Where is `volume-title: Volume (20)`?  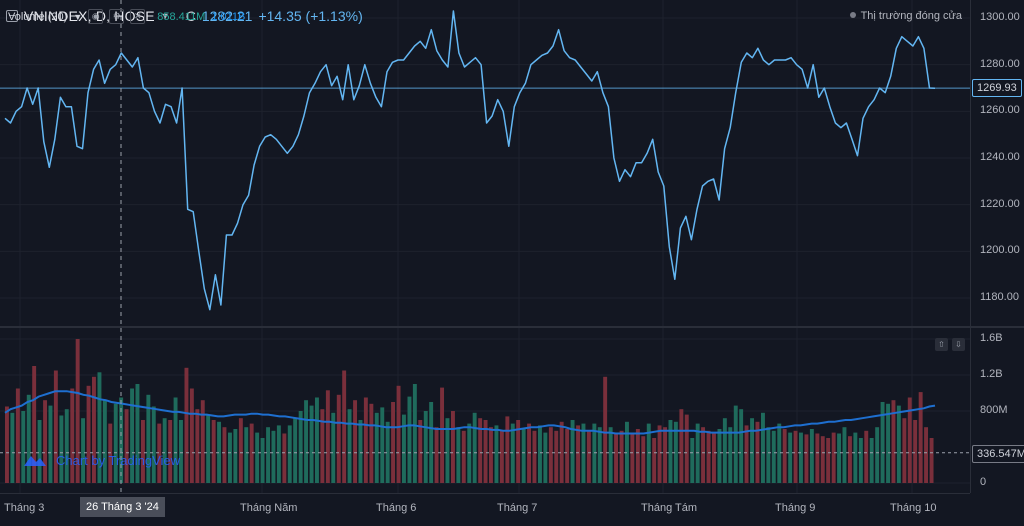
volume-title: Volume (20) is located at coordinates (38, 16).